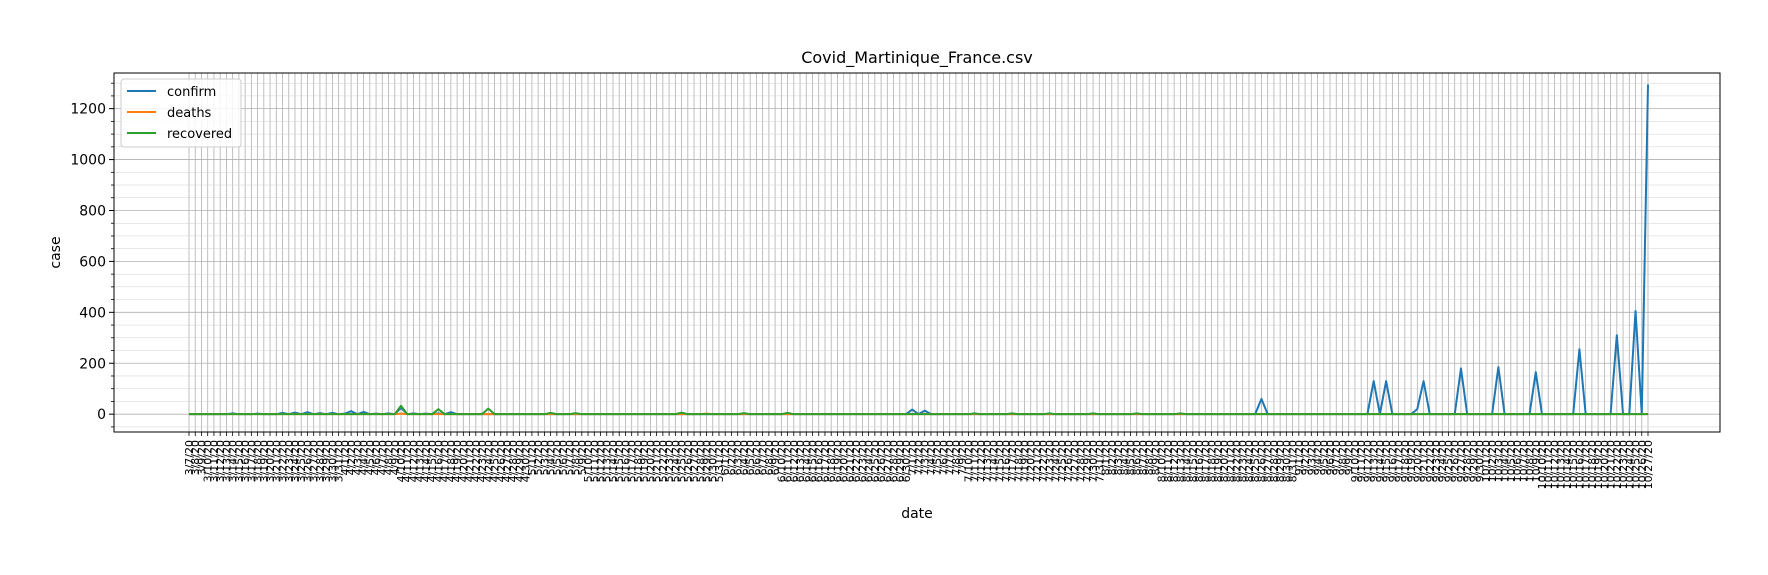 The width and height of the screenshot is (1768, 575). I want to click on chart-title: Covid_Martinique_France.csv, so click(917, 58).